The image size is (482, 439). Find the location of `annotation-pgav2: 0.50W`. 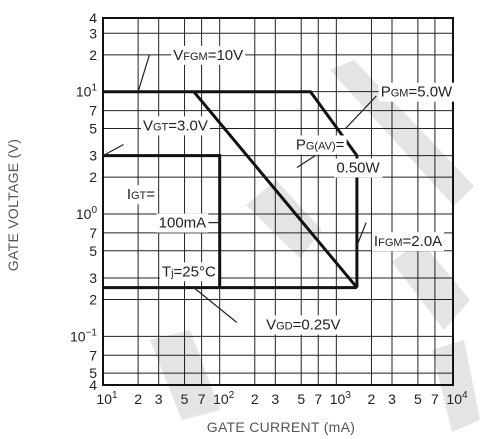

annotation-pgav2: 0.50W is located at coordinates (358, 168).